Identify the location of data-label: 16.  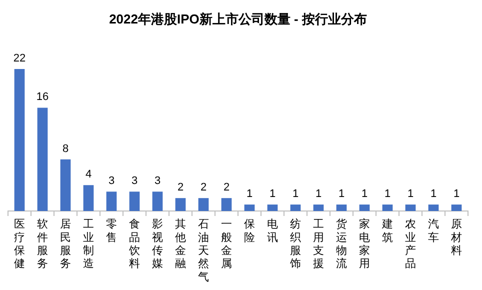
(42, 97).